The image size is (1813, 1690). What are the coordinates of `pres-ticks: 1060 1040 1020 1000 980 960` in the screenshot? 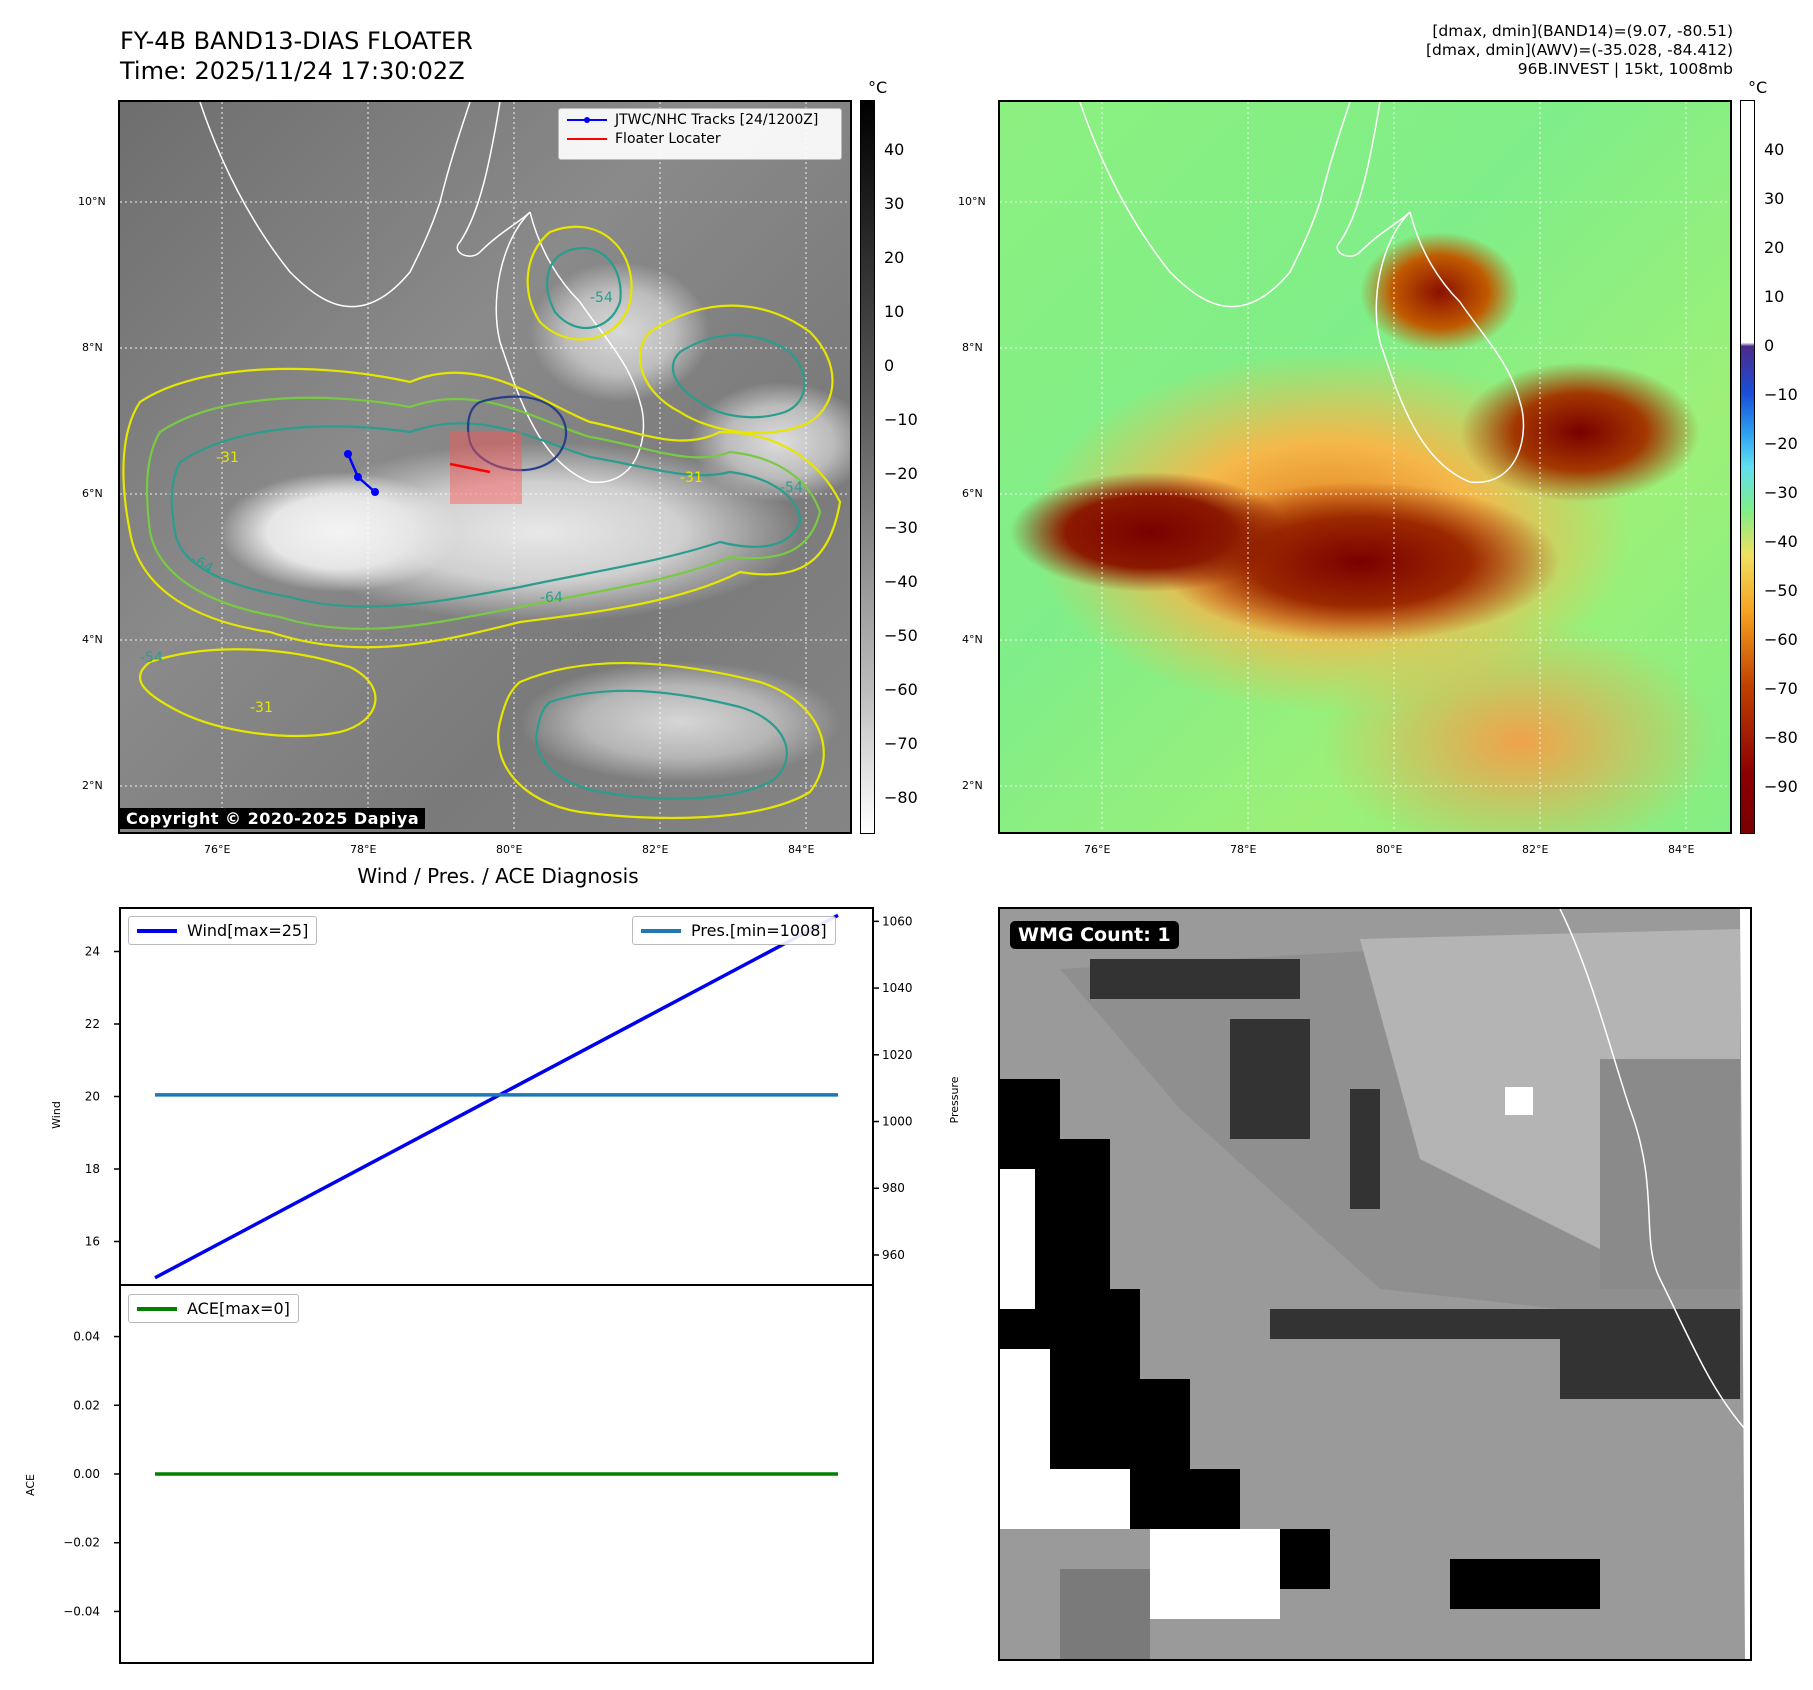 It's located at (893, 1088).